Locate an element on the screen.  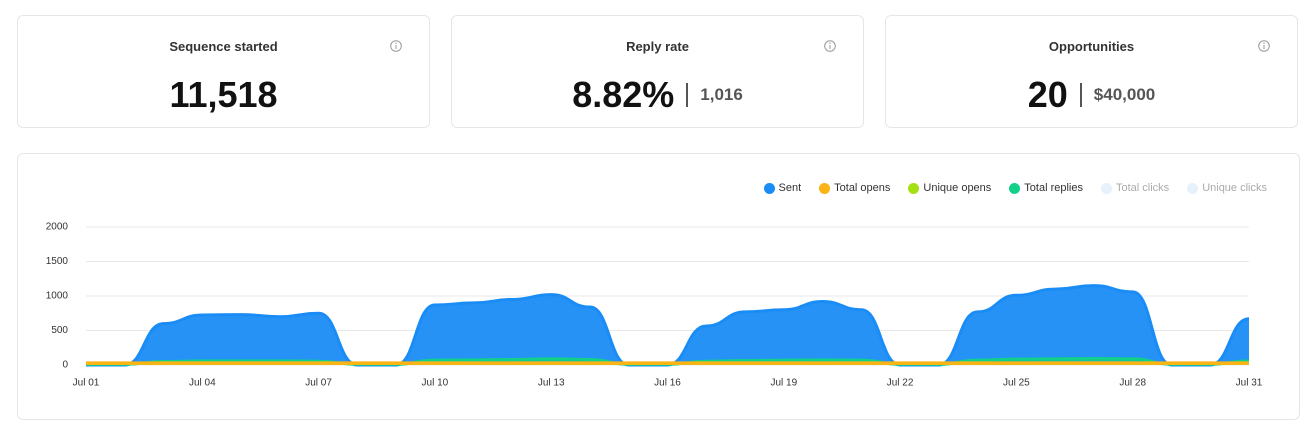
legend-item: Total opens is located at coordinates (854, 188).